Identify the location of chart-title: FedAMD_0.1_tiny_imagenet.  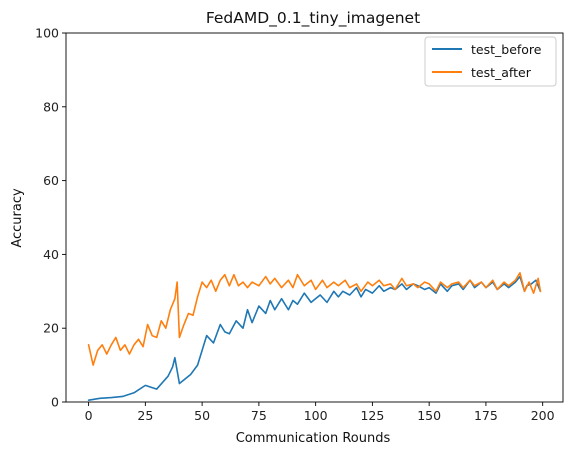
(313, 18).